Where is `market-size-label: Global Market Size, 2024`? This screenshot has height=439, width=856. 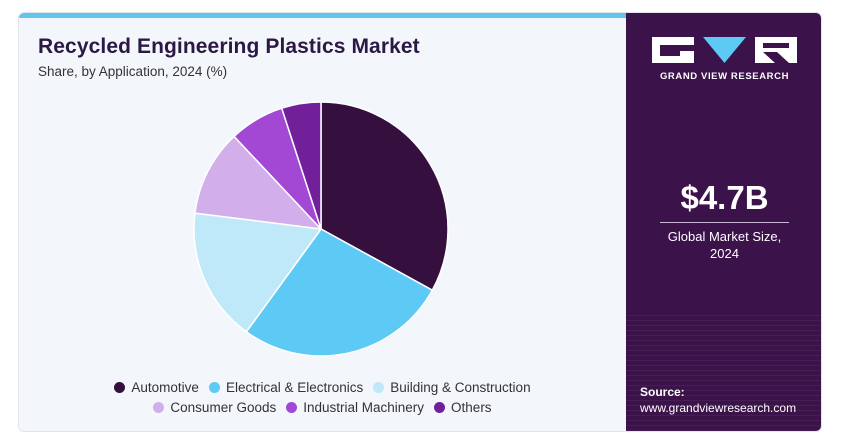 market-size-label: Global Market Size, 2024 is located at coordinates (723, 245).